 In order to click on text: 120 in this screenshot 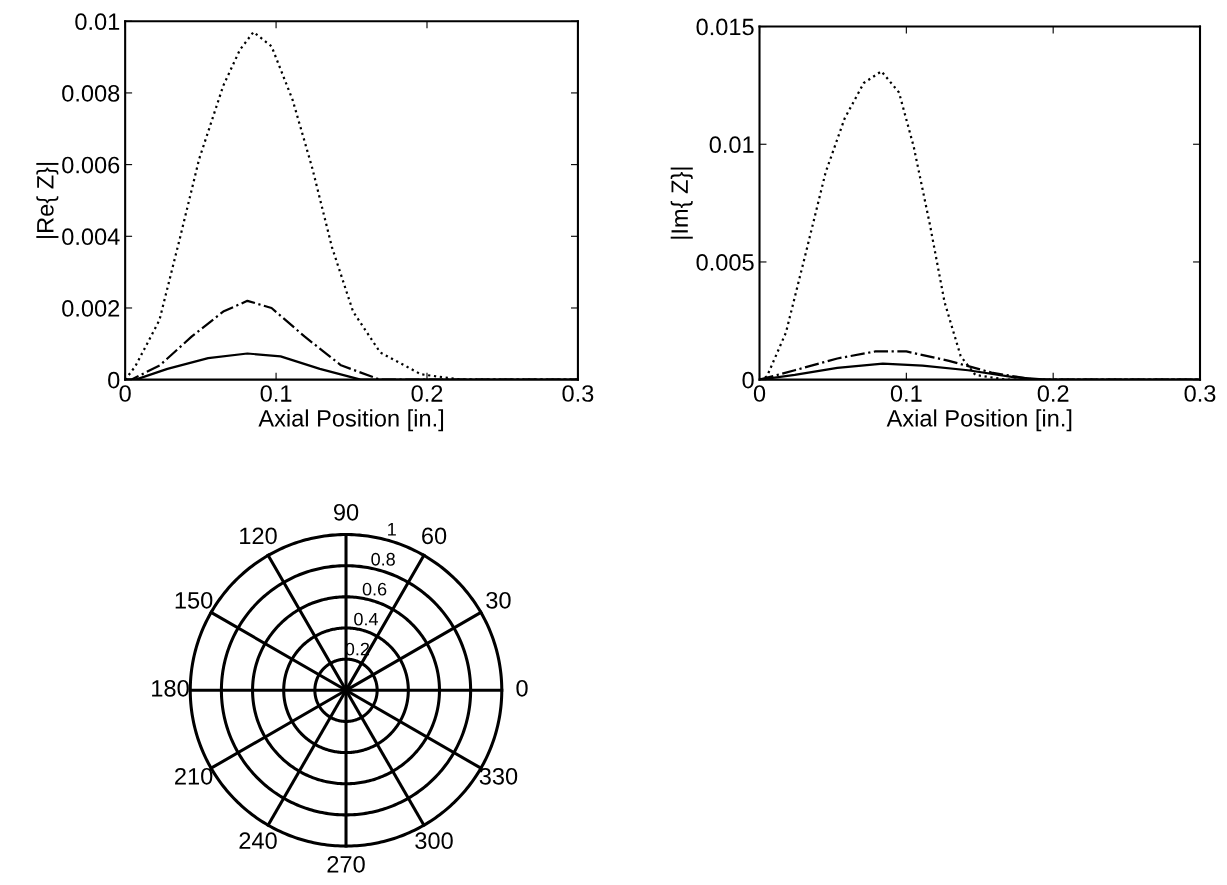, I will do `click(258, 536)`.